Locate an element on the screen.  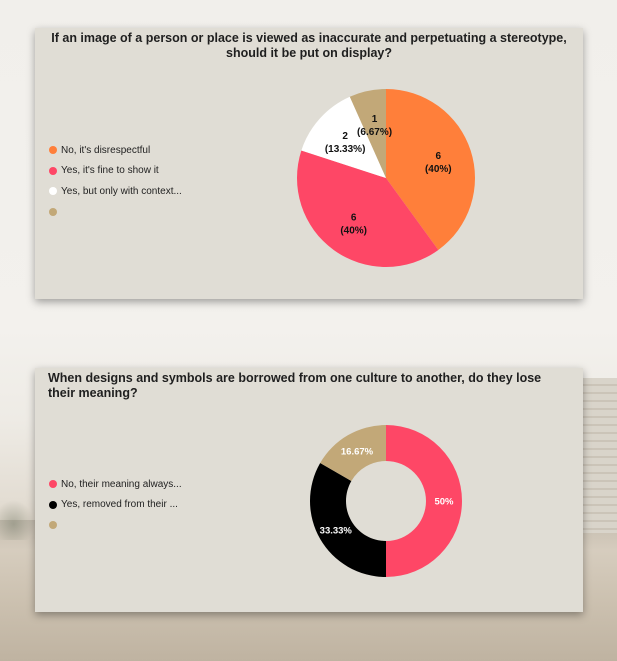
legend-item: No, it's disrespectful is located at coordinates (115, 150).